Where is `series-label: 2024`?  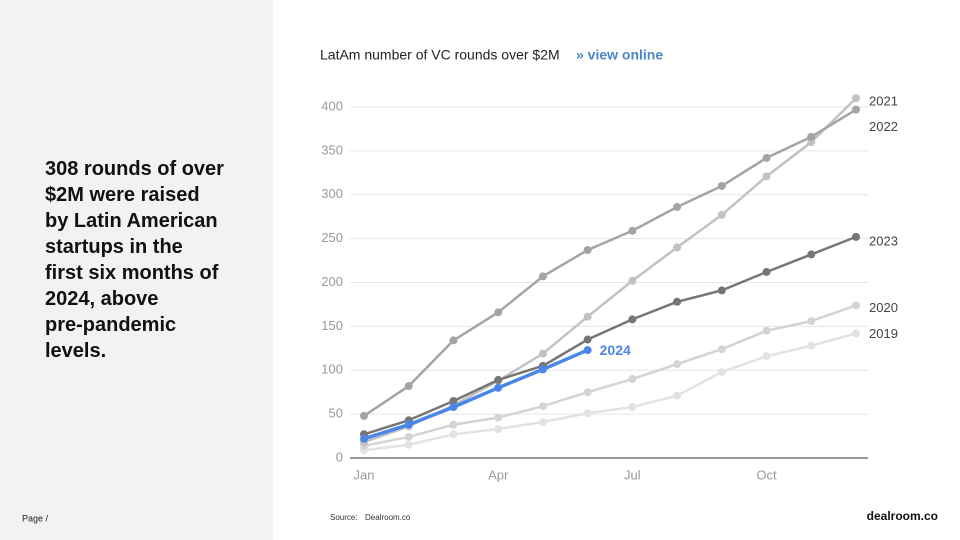 series-label: 2024 is located at coordinates (615, 350).